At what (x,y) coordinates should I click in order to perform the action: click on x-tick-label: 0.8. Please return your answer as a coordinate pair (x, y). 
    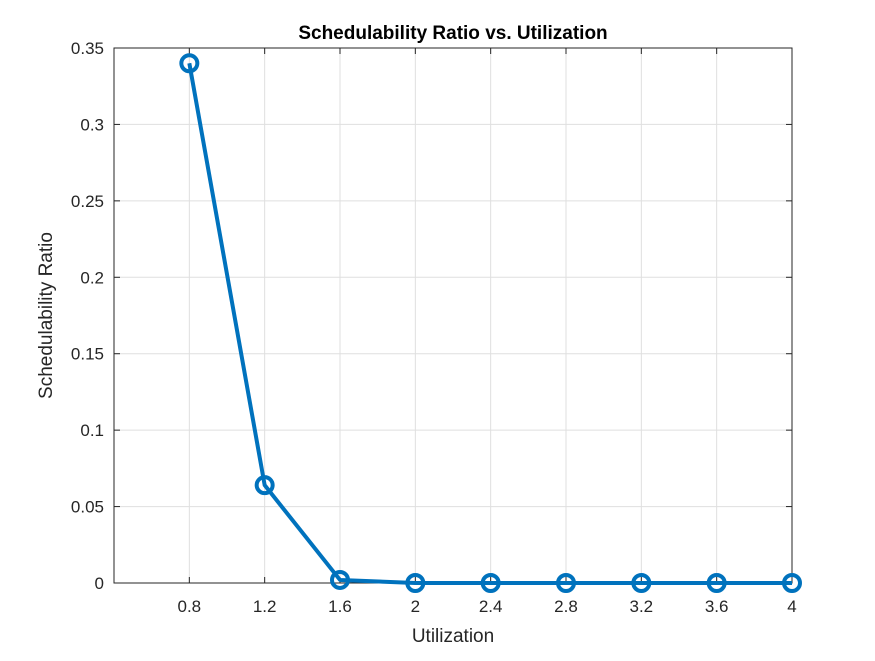
    Looking at the image, I should click on (190, 606).